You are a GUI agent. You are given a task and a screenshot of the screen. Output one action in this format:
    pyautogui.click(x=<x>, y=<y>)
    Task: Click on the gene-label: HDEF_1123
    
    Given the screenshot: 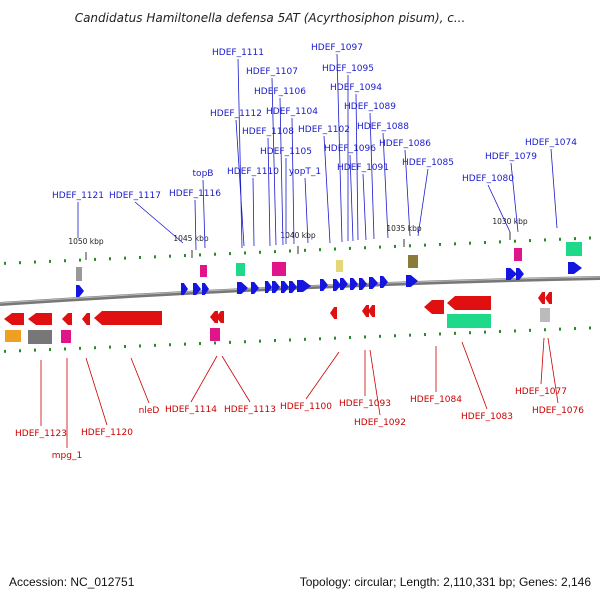 What is the action you would take?
    pyautogui.click(x=41, y=434)
    